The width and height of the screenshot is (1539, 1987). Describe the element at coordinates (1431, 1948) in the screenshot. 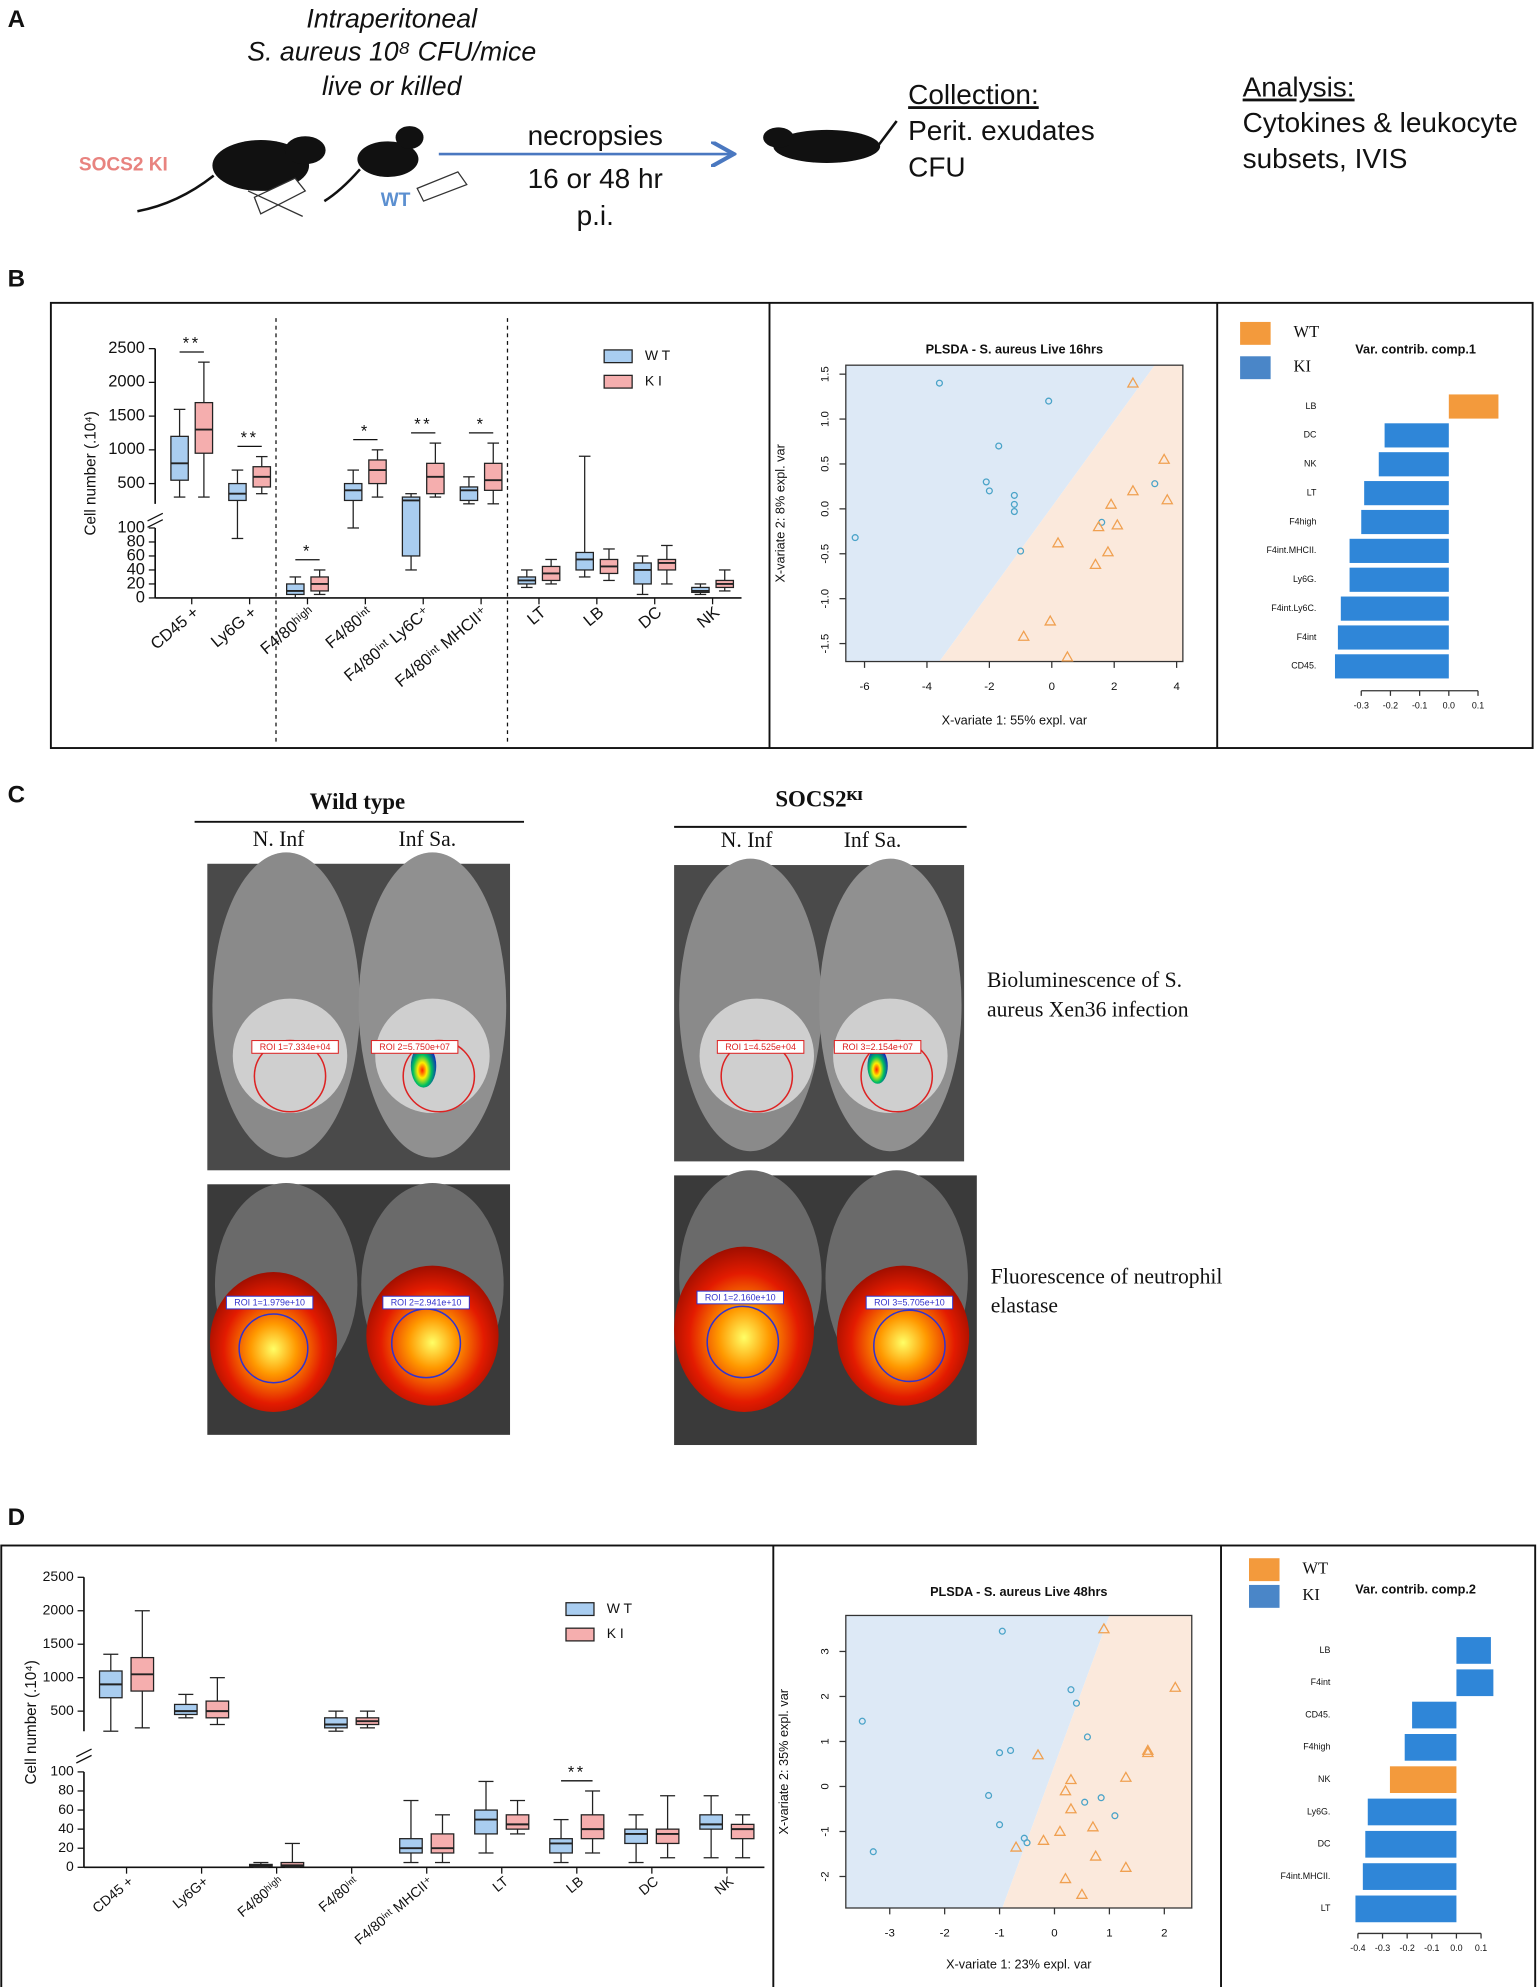

I see `x-tick-label: -0.1` at that location.